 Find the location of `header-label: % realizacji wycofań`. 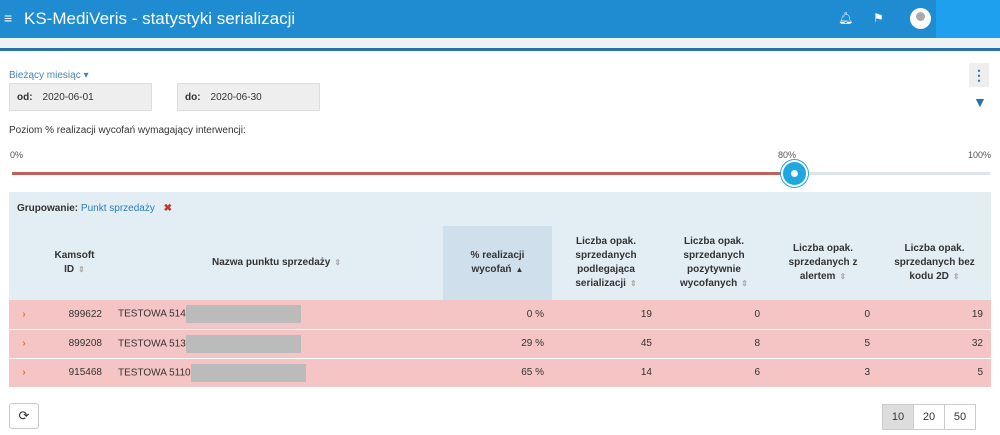

header-label: % realizacji wycofań is located at coordinates (497, 262).